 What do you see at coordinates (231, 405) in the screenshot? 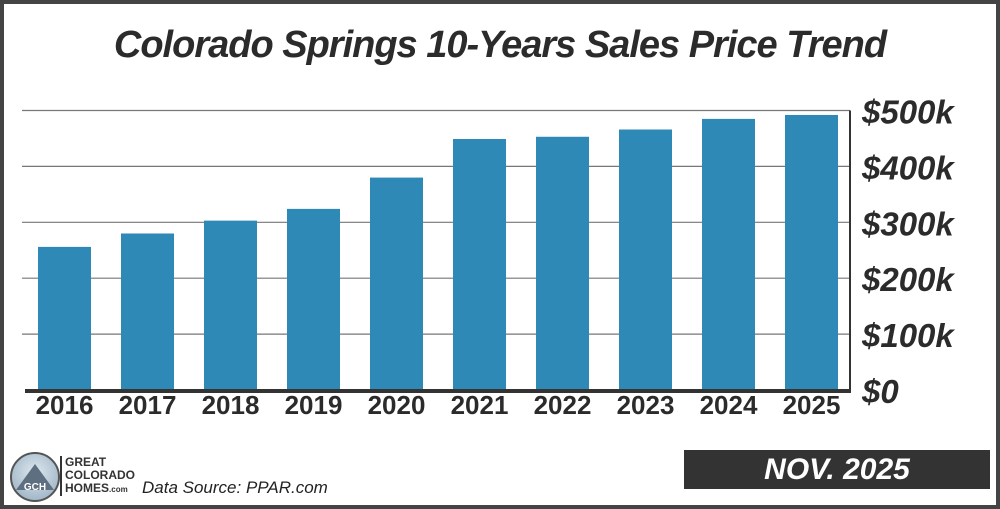
I see `x-tick-label: 2018` at bounding box center [231, 405].